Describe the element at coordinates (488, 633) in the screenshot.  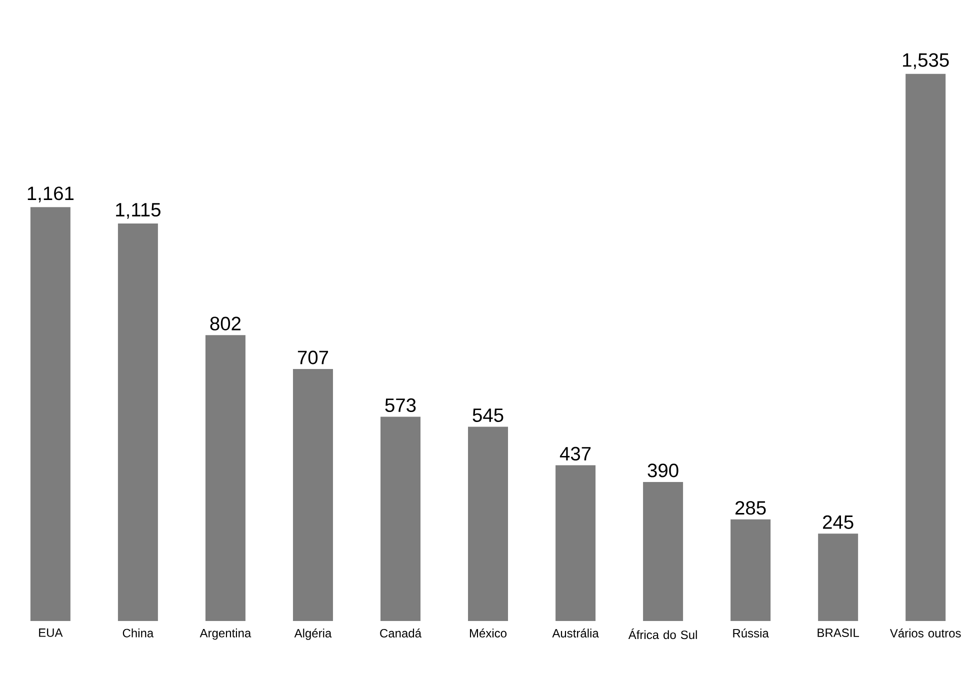
I see `x-tick-label: México` at that location.